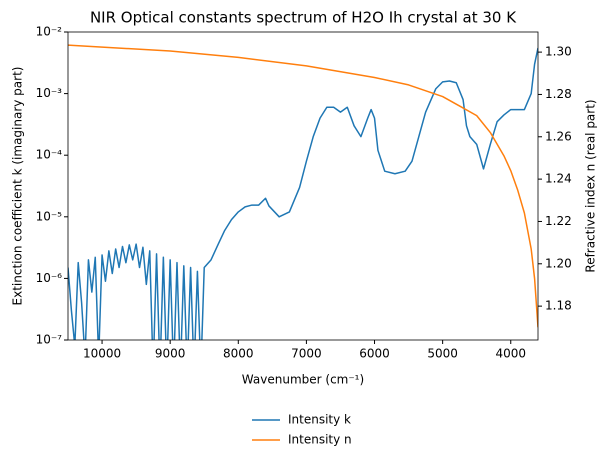 The image size is (608, 468). I want to click on y-tick-label: 10⁻³, so click(49, 93).